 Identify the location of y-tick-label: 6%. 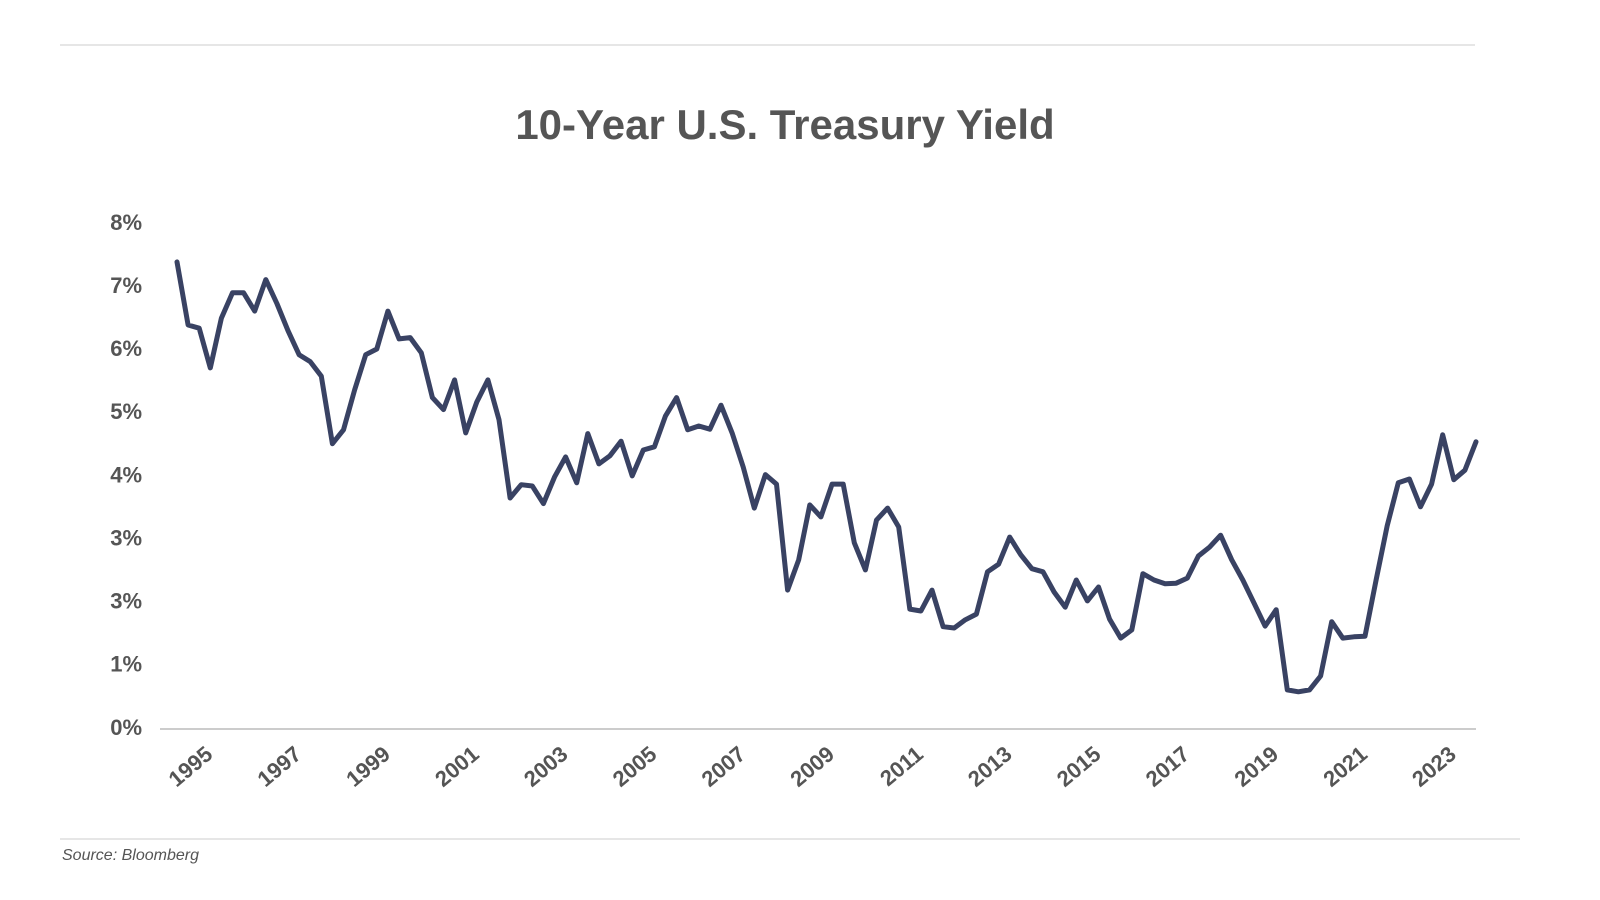
(126, 348).